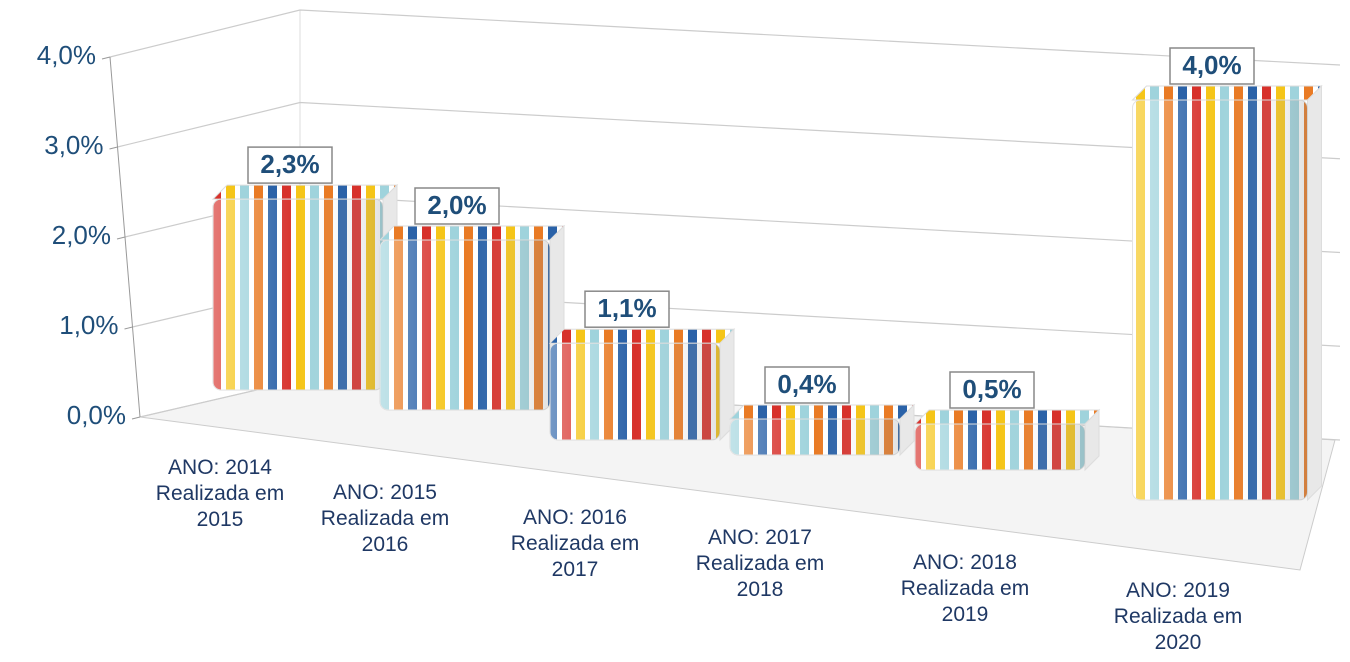 The height and width of the screenshot is (662, 1350). What do you see at coordinates (385, 518) in the screenshot?
I see `x-tick-label: ANO: 2015 Realizada em 2016` at bounding box center [385, 518].